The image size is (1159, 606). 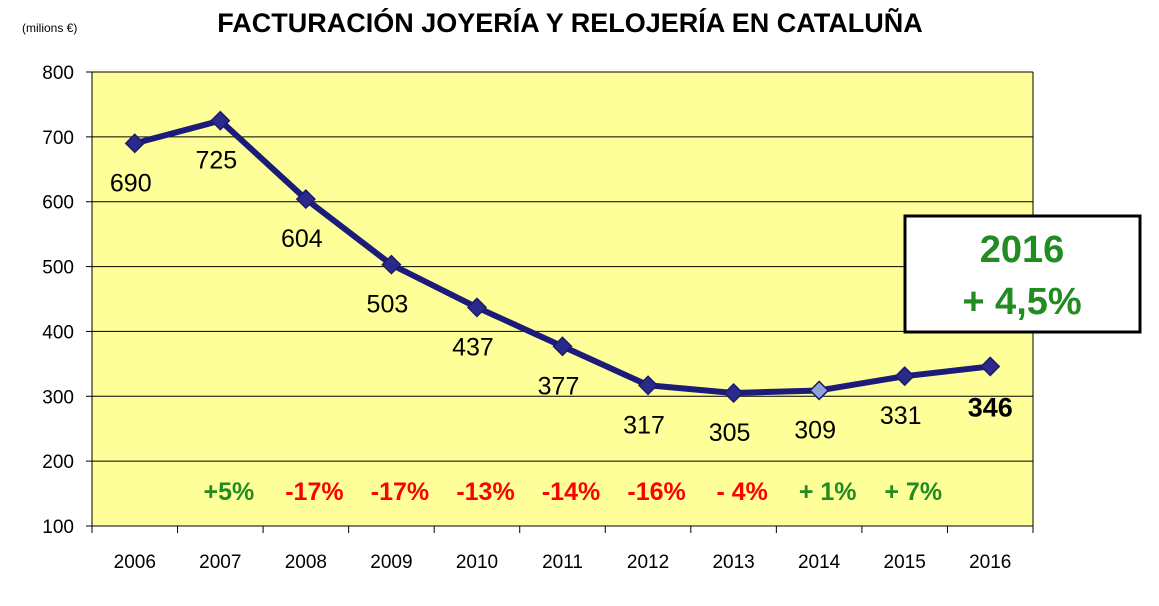 I want to click on data-label: 317, so click(x=644, y=425).